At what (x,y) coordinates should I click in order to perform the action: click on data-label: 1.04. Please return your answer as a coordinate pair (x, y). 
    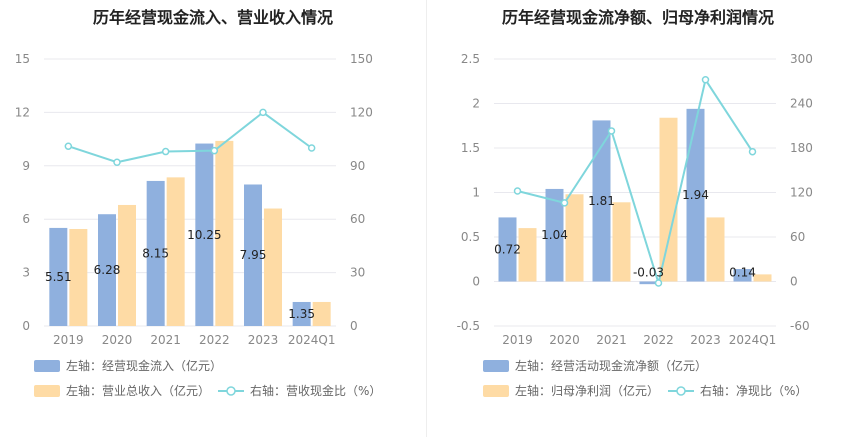
    Looking at the image, I should click on (554, 235).